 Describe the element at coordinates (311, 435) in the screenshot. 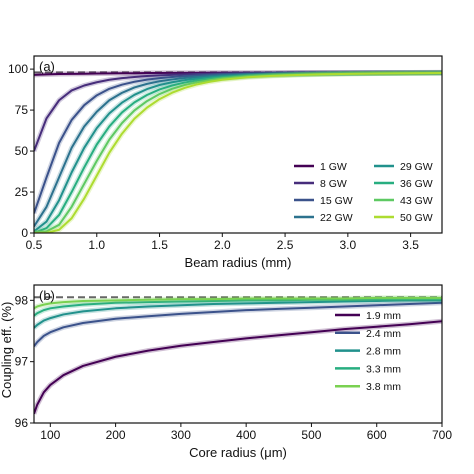

I see `x-tick-label: 500` at that location.